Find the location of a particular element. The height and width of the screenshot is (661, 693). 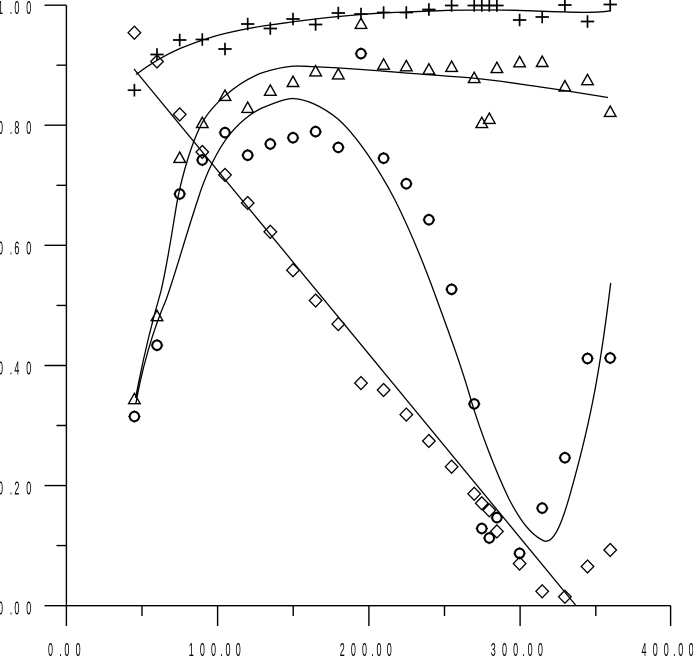

svg-text: 300.00 is located at coordinates (517, 651).